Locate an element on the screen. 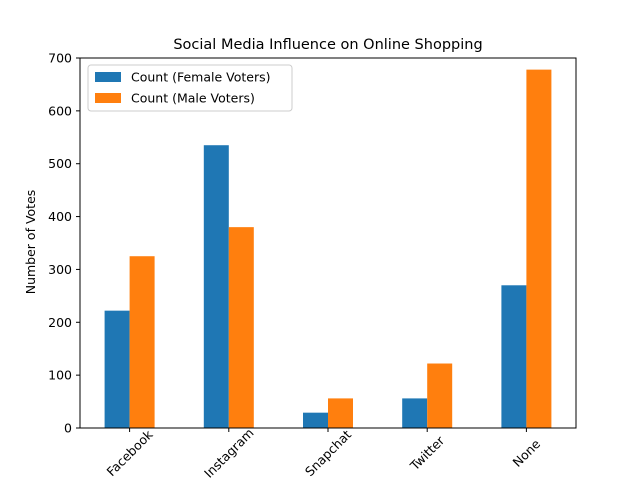 Image resolution: width=640 pixels, height=480 pixels. bar-series0-facebook is located at coordinates (117, 369).